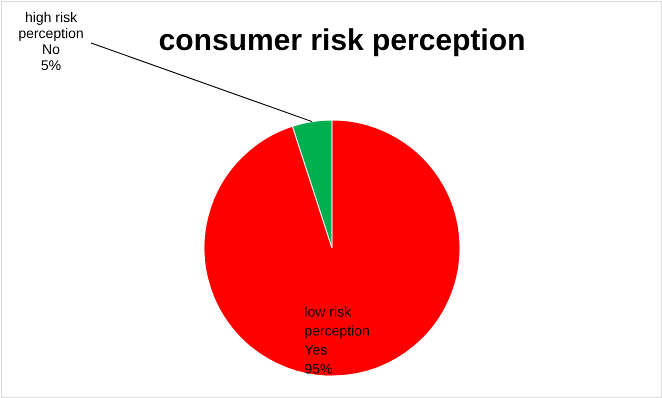 This screenshot has height=398, width=662. Describe the element at coordinates (342, 40) in the screenshot. I see `chart-title: consumer risk perception` at that location.